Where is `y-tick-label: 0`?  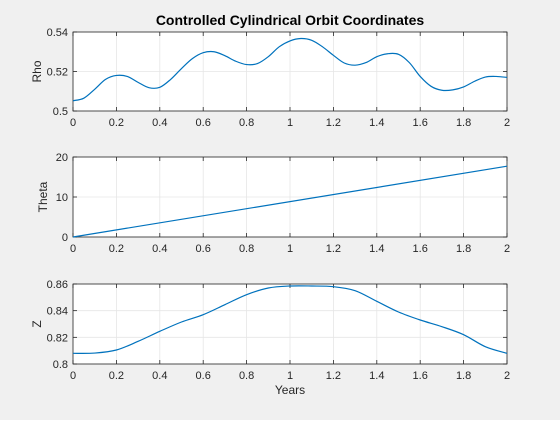
y-tick-label: 0 is located at coordinates (65, 238).